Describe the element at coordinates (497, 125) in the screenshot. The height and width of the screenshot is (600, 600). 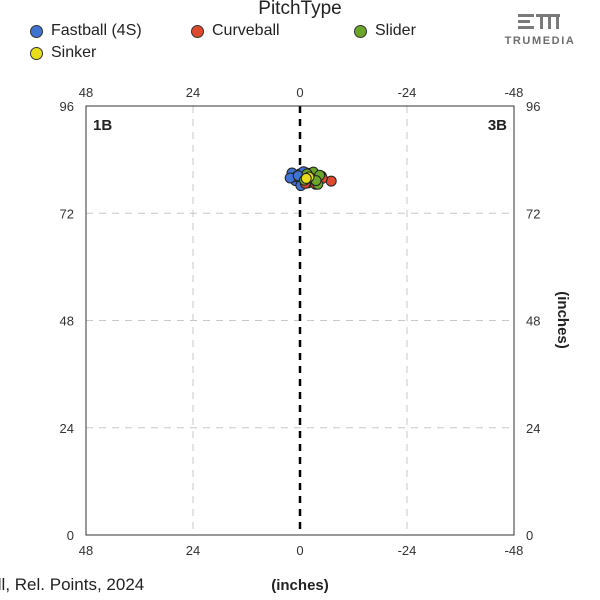
I see `corner-label-3b: 3B` at that location.